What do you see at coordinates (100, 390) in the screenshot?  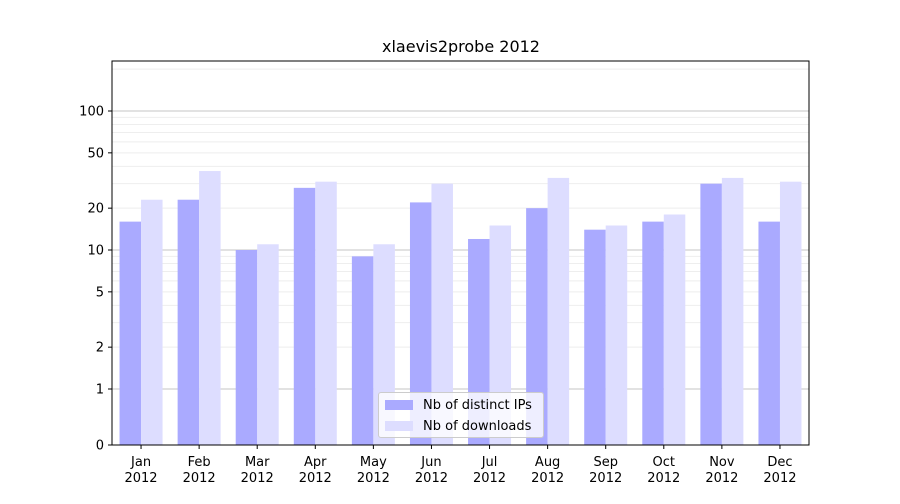 I see `y-tick-label: 1` at bounding box center [100, 390].